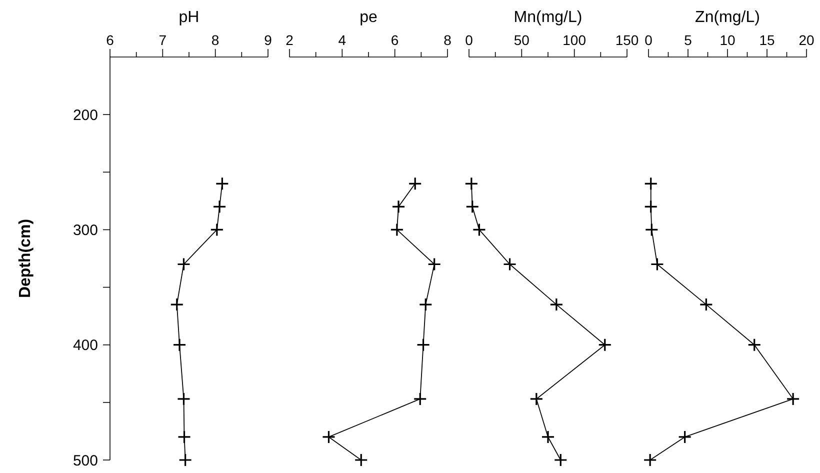 The width and height of the screenshot is (820, 473). I want to click on x-axis-title: Mn(mg/L), so click(548, 17).